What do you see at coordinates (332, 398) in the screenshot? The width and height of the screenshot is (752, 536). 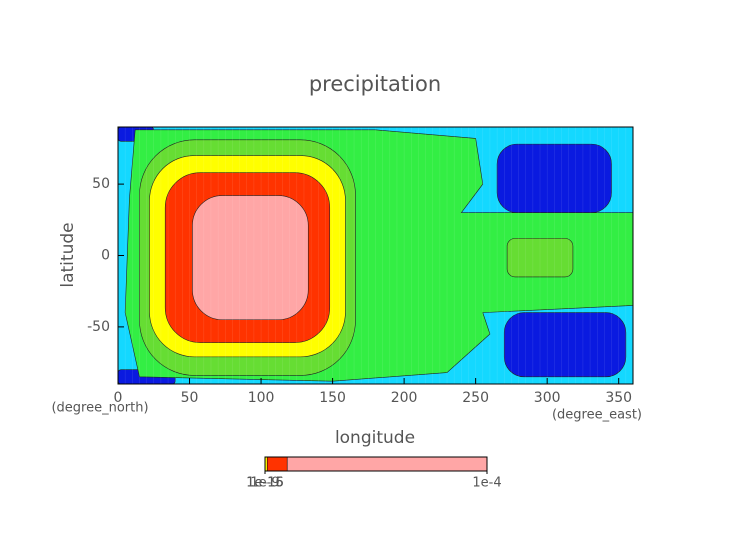 I see `x-tick-label: 150` at bounding box center [332, 398].